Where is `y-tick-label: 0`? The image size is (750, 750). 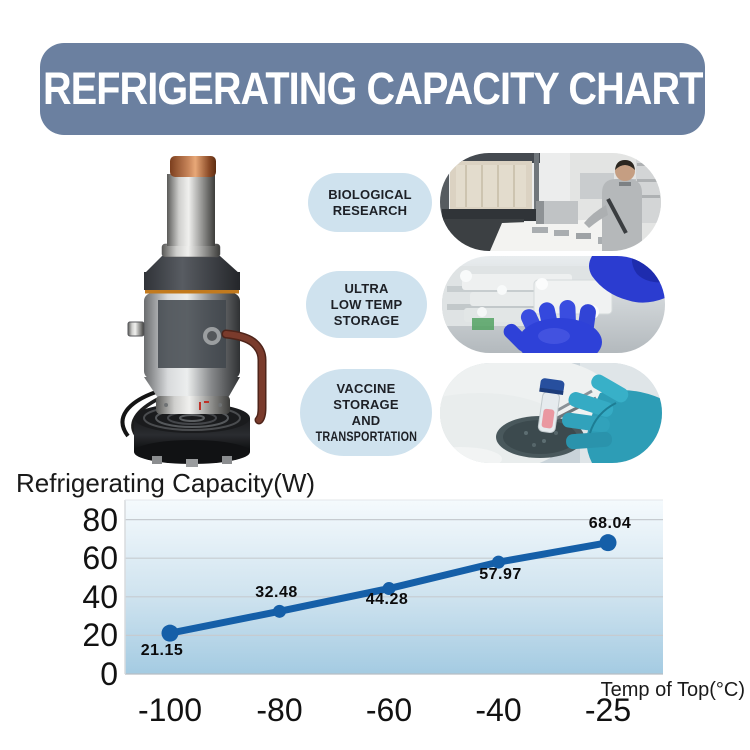
y-tick-label: 0 is located at coordinates (109, 674).